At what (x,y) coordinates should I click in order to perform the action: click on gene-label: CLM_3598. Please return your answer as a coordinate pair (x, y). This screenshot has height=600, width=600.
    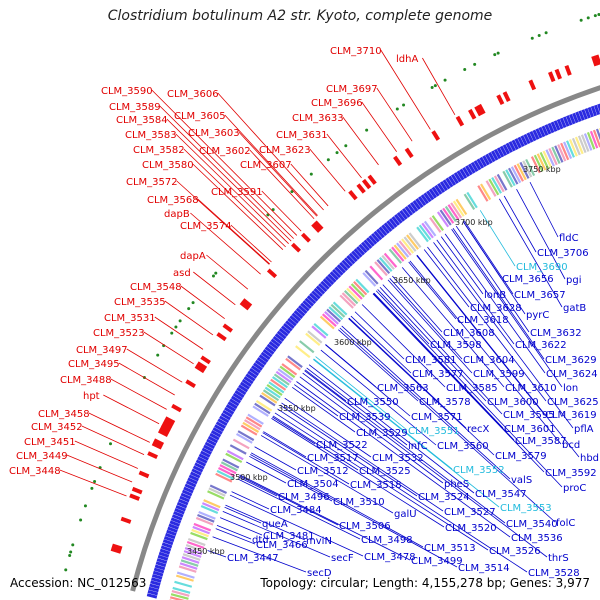
    Looking at the image, I should click on (456, 345).